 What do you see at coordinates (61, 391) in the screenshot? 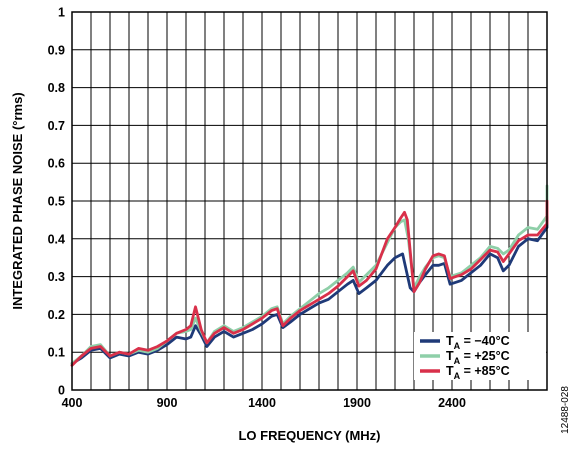
I see `y-tick-label: 0` at bounding box center [61, 391].